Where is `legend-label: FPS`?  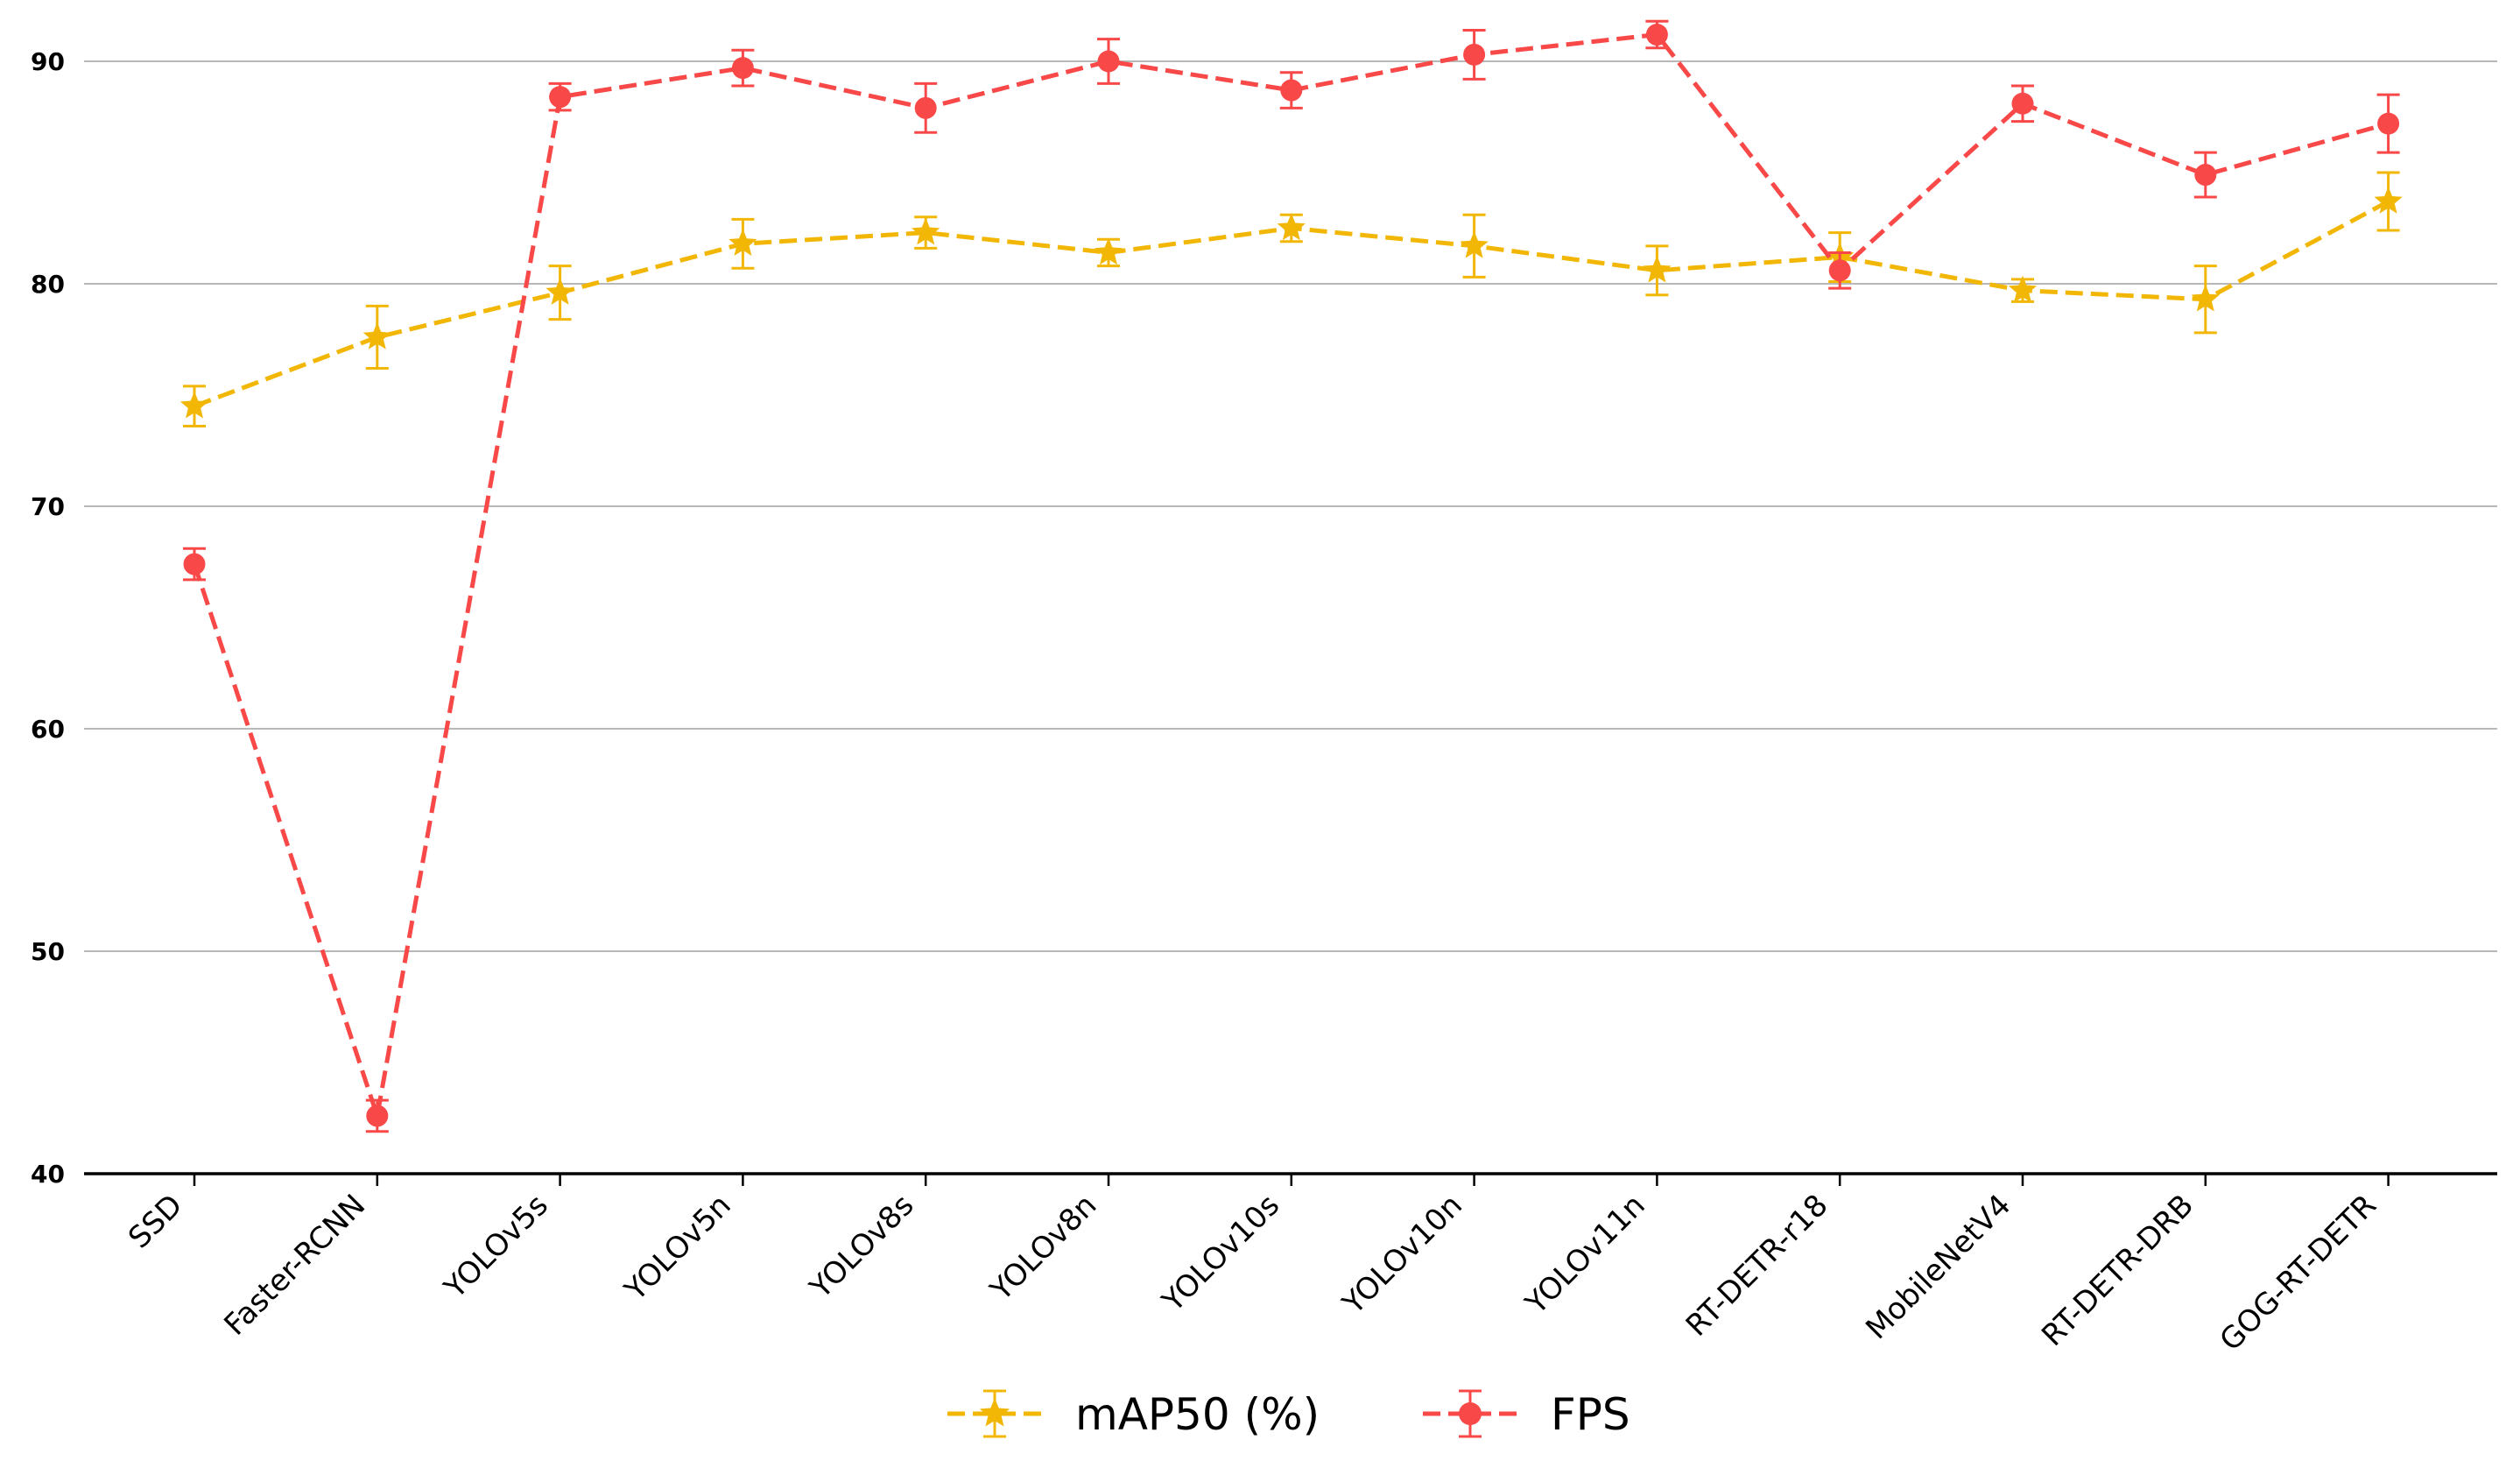
legend-label: FPS is located at coordinates (1590, 1414).